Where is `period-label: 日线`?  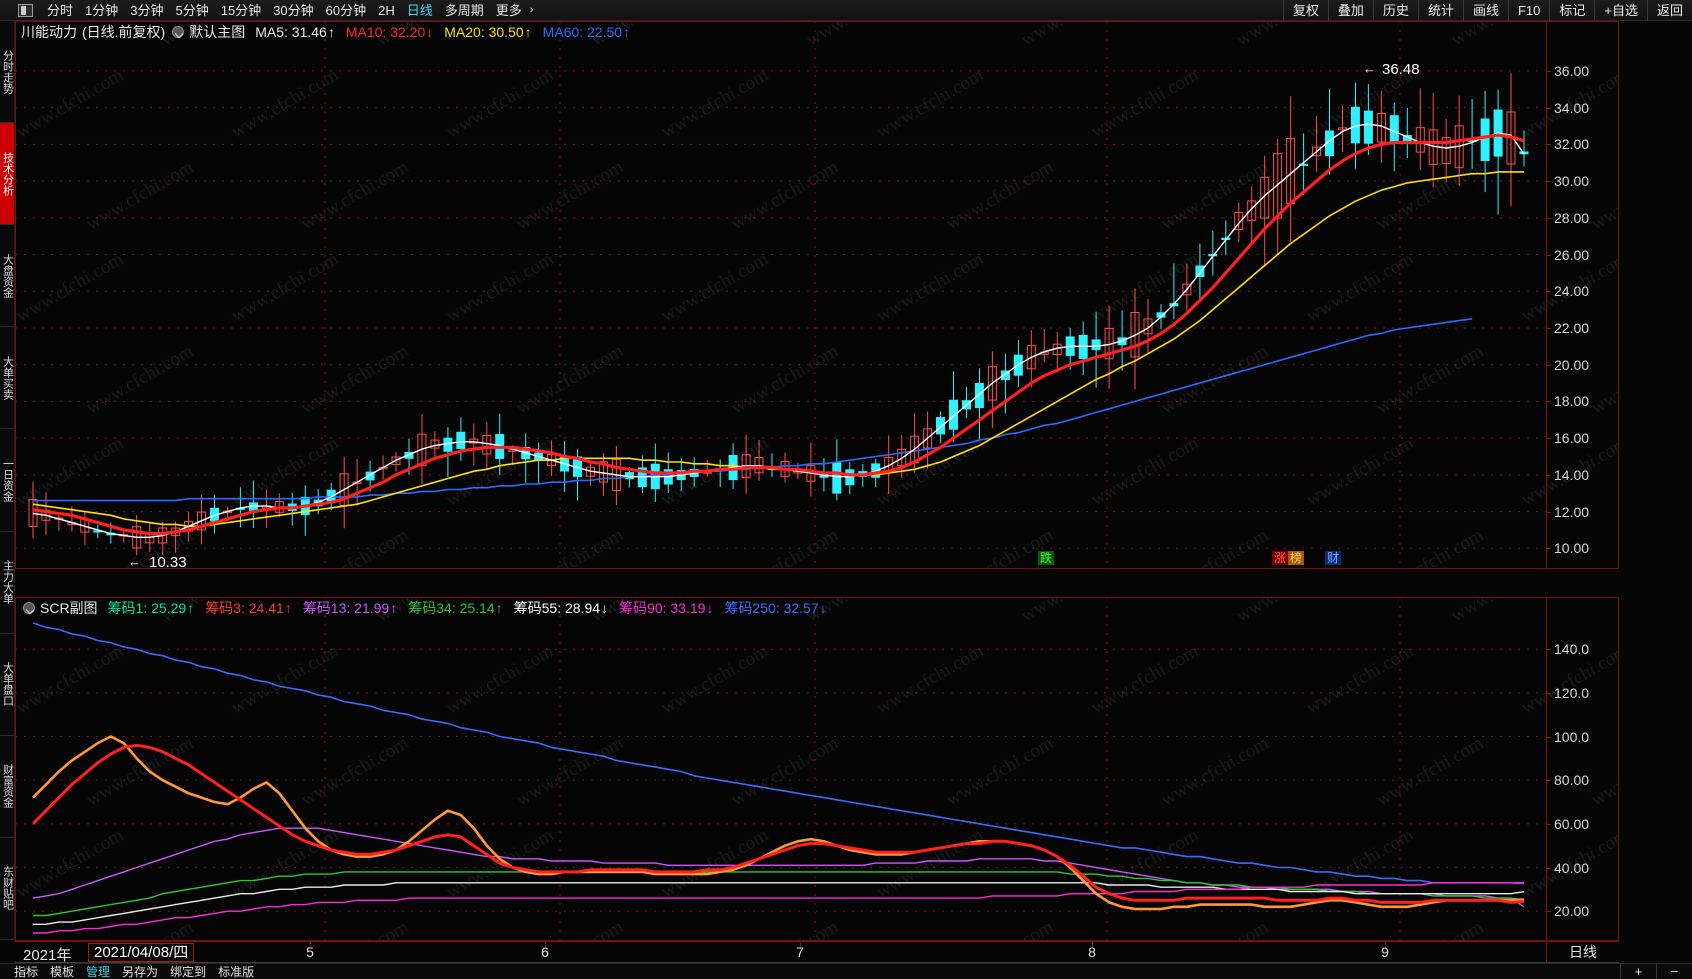 period-label: 日线 is located at coordinates (1582, 952).